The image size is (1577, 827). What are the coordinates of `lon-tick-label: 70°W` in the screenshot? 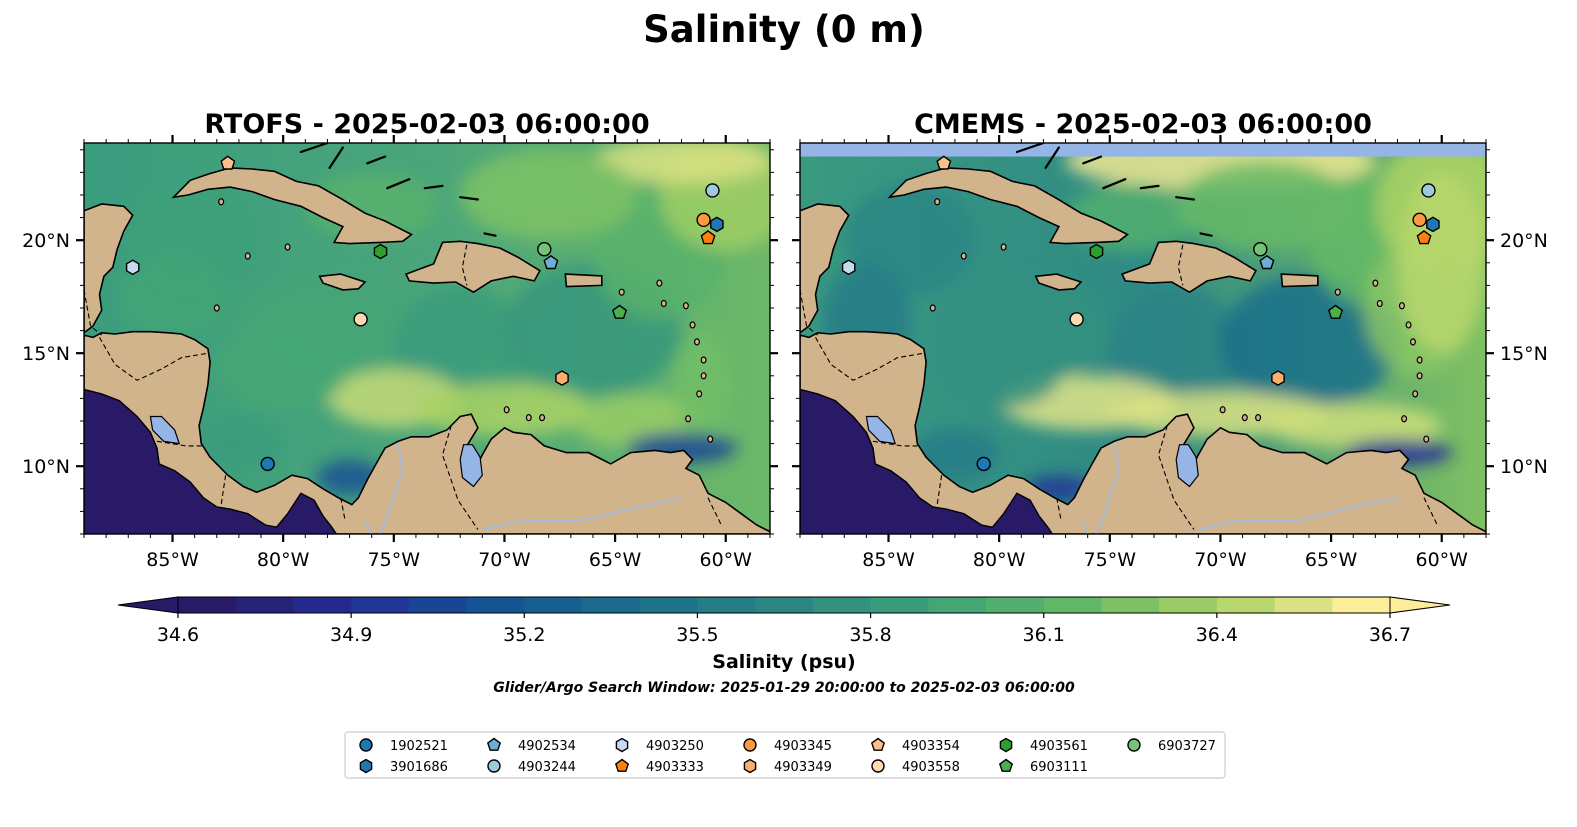 It's located at (504, 560).